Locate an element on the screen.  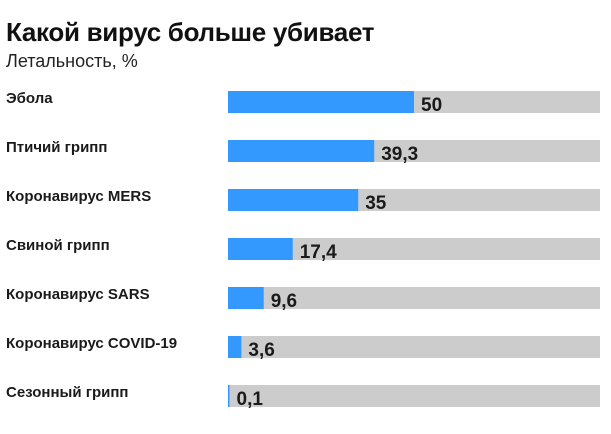
bar-row: Коронавирус MERS 35 is located at coordinates (303, 201).